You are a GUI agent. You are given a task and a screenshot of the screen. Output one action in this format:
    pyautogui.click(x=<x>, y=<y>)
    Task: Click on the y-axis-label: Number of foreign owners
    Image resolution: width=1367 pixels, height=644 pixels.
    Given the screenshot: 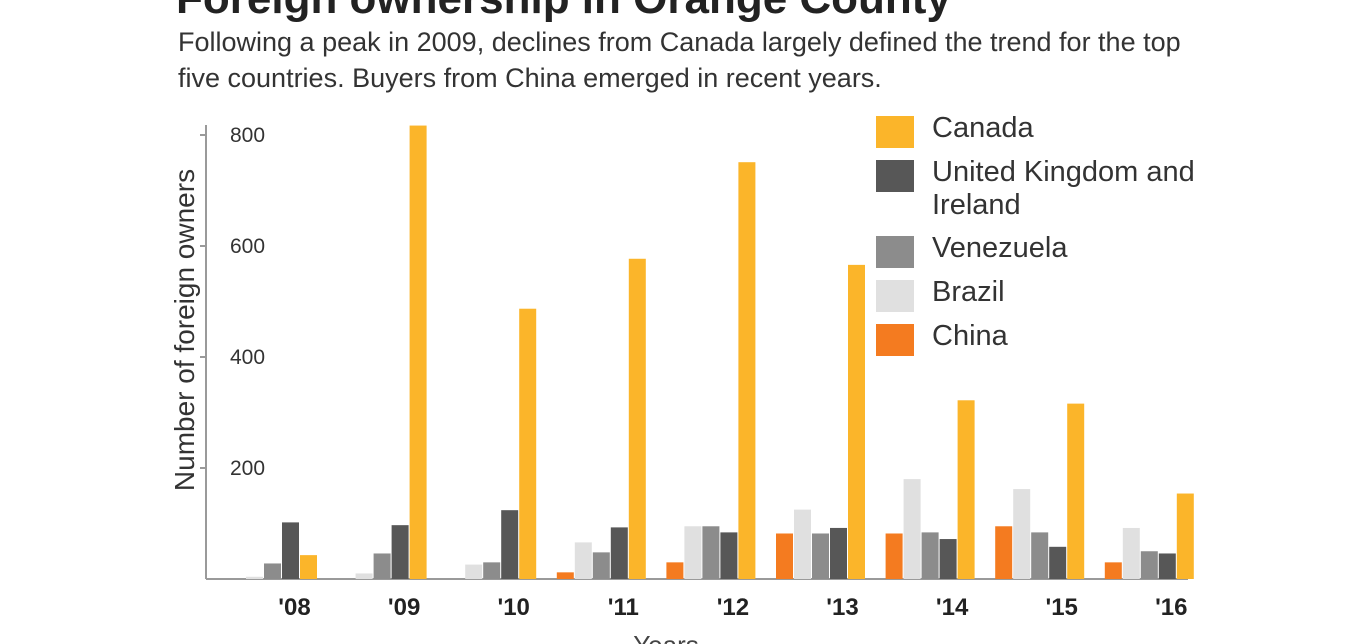 What is the action you would take?
    pyautogui.click(x=184, y=330)
    